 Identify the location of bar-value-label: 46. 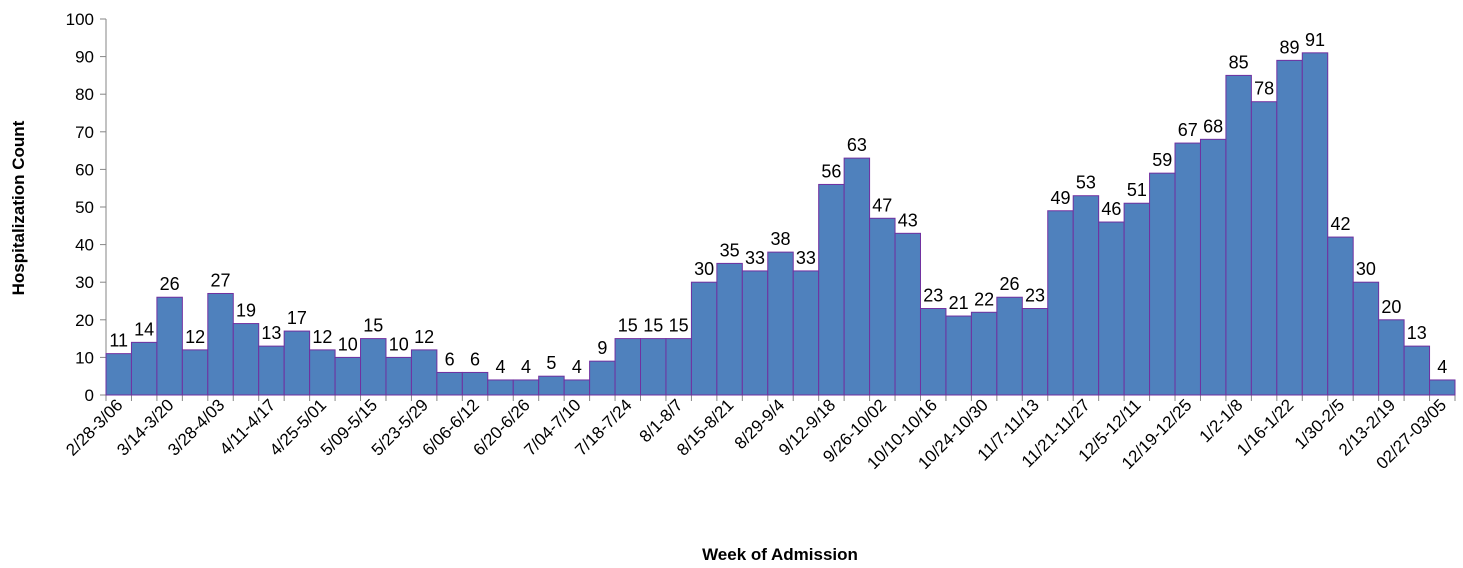
(1111, 209).